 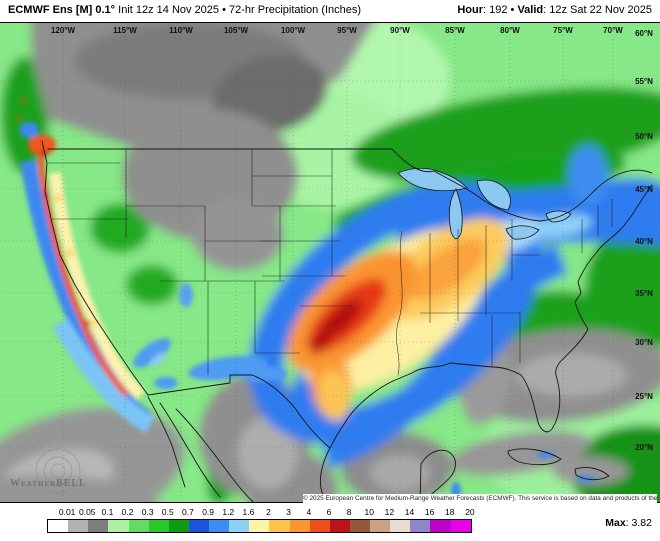 What do you see at coordinates (615, 523) in the screenshot?
I see `max-label: Max` at bounding box center [615, 523].